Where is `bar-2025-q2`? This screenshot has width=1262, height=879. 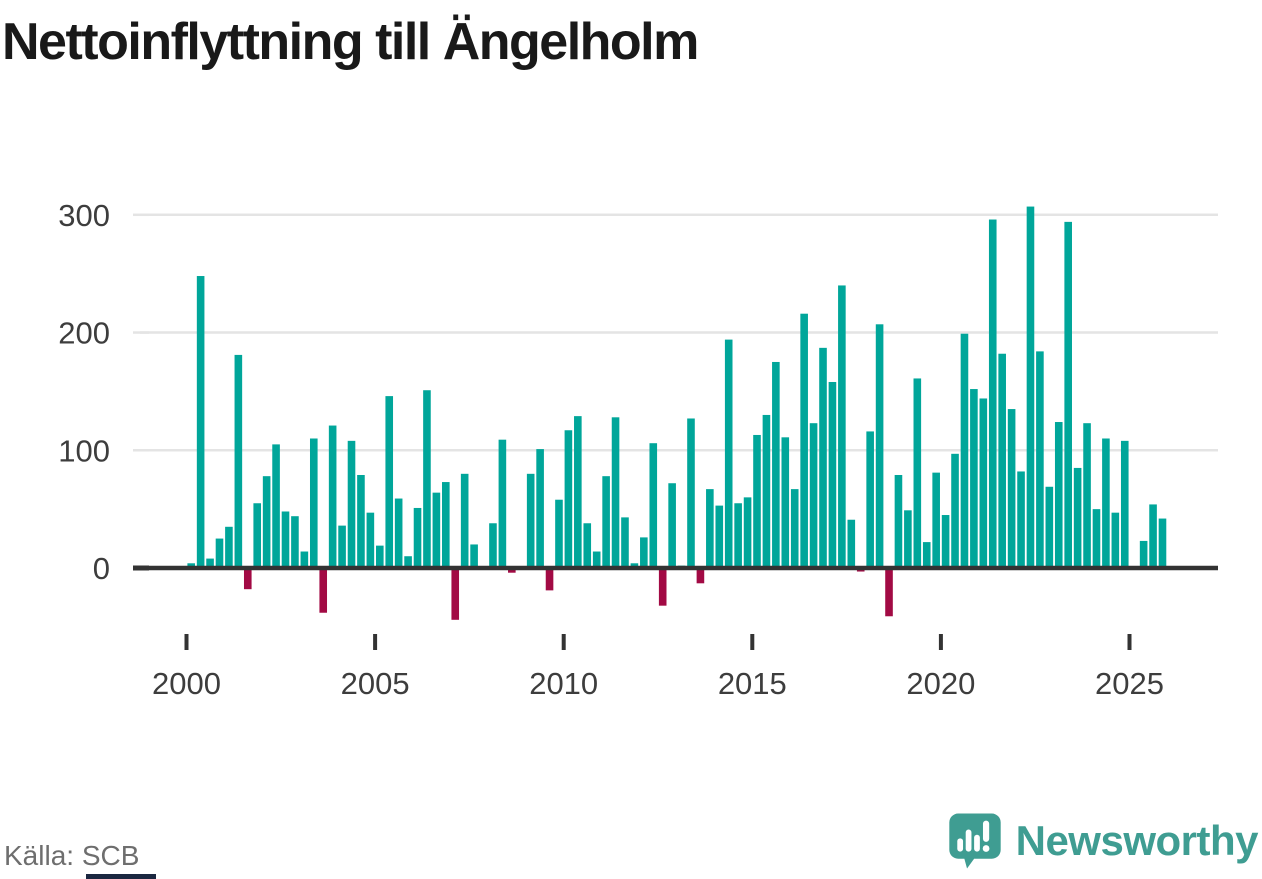 bar-2025-q2 is located at coordinates (1143, 554).